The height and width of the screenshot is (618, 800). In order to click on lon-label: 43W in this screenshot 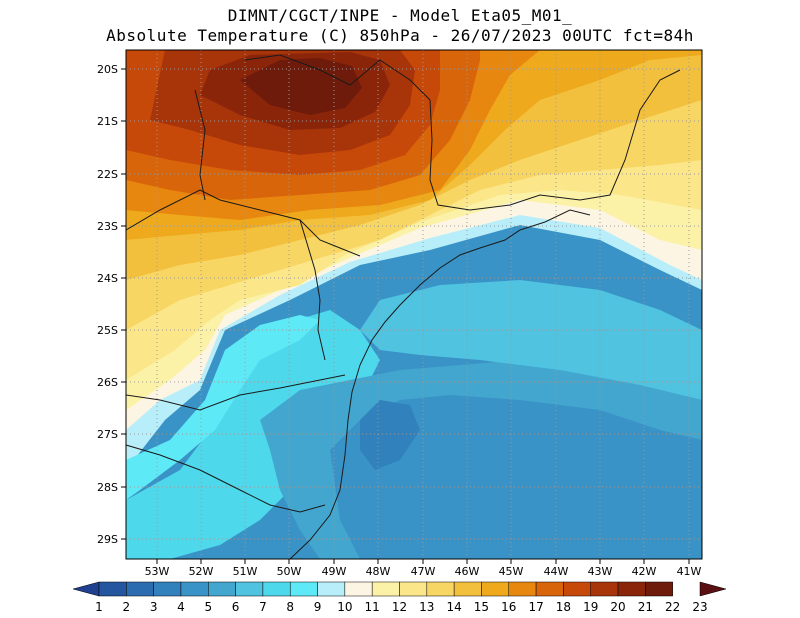, I will do `click(600, 571)`.